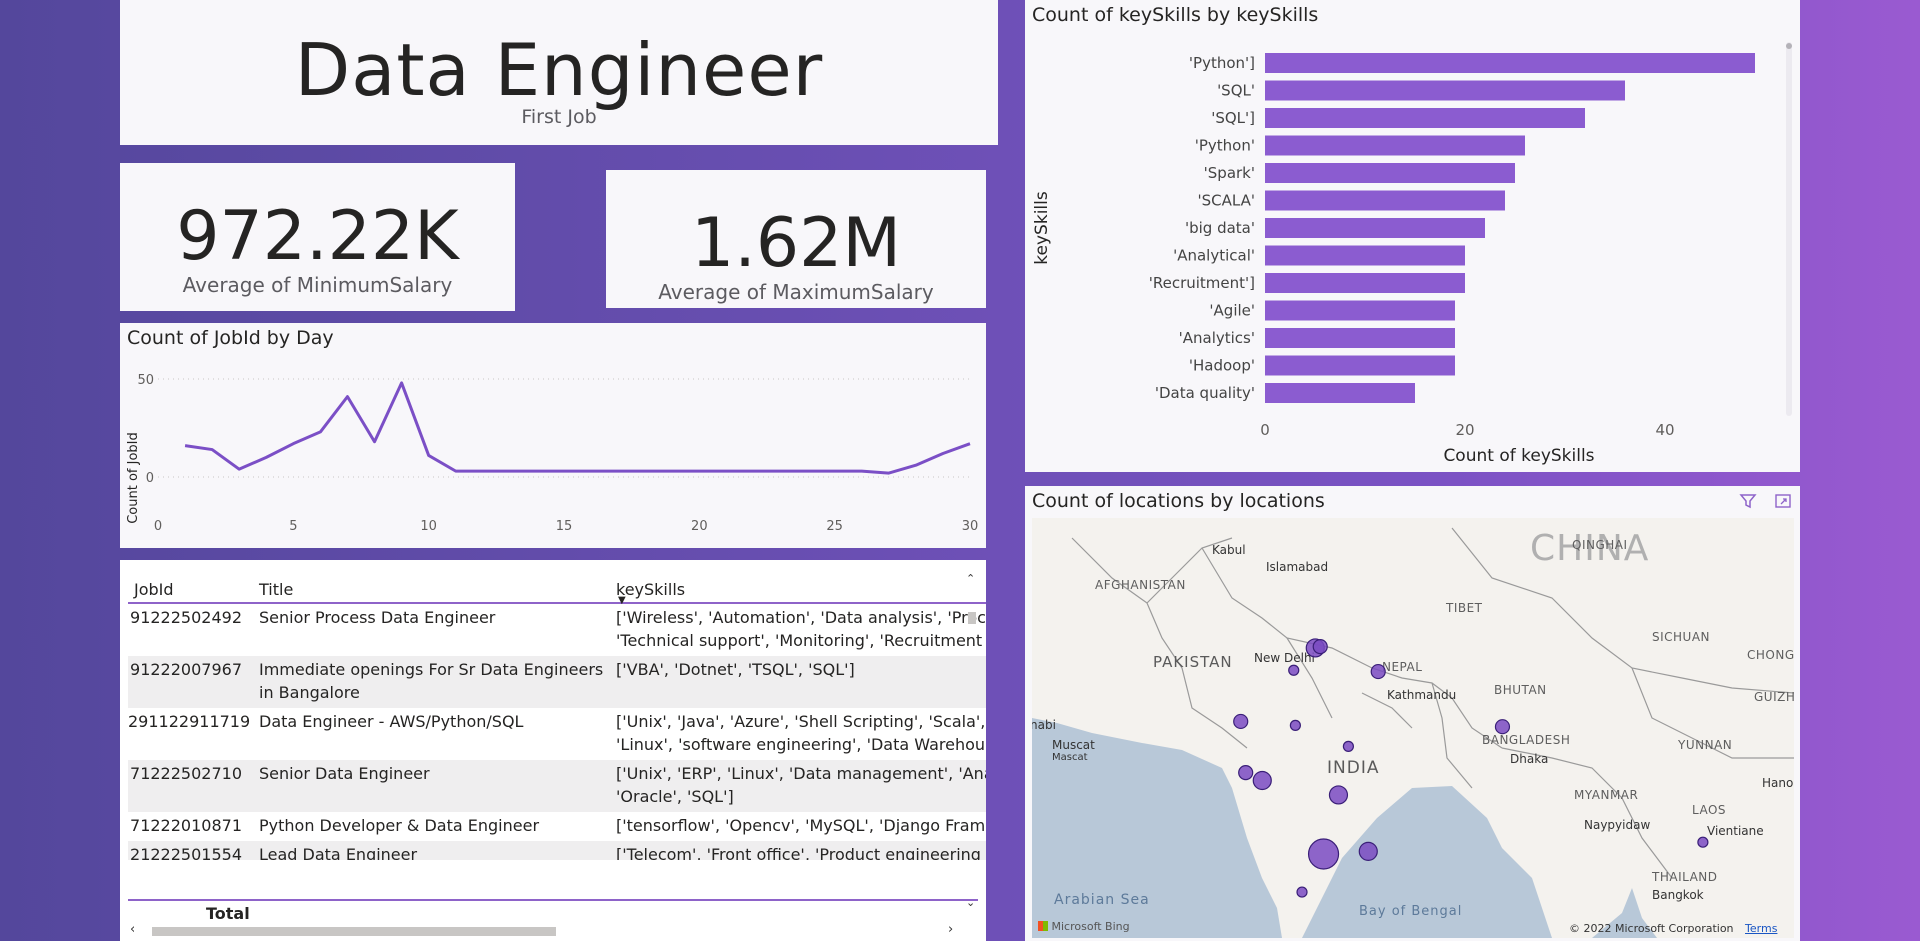 This screenshot has width=1920, height=941. I want to click on windows-logo-icon, so click(1043, 926).